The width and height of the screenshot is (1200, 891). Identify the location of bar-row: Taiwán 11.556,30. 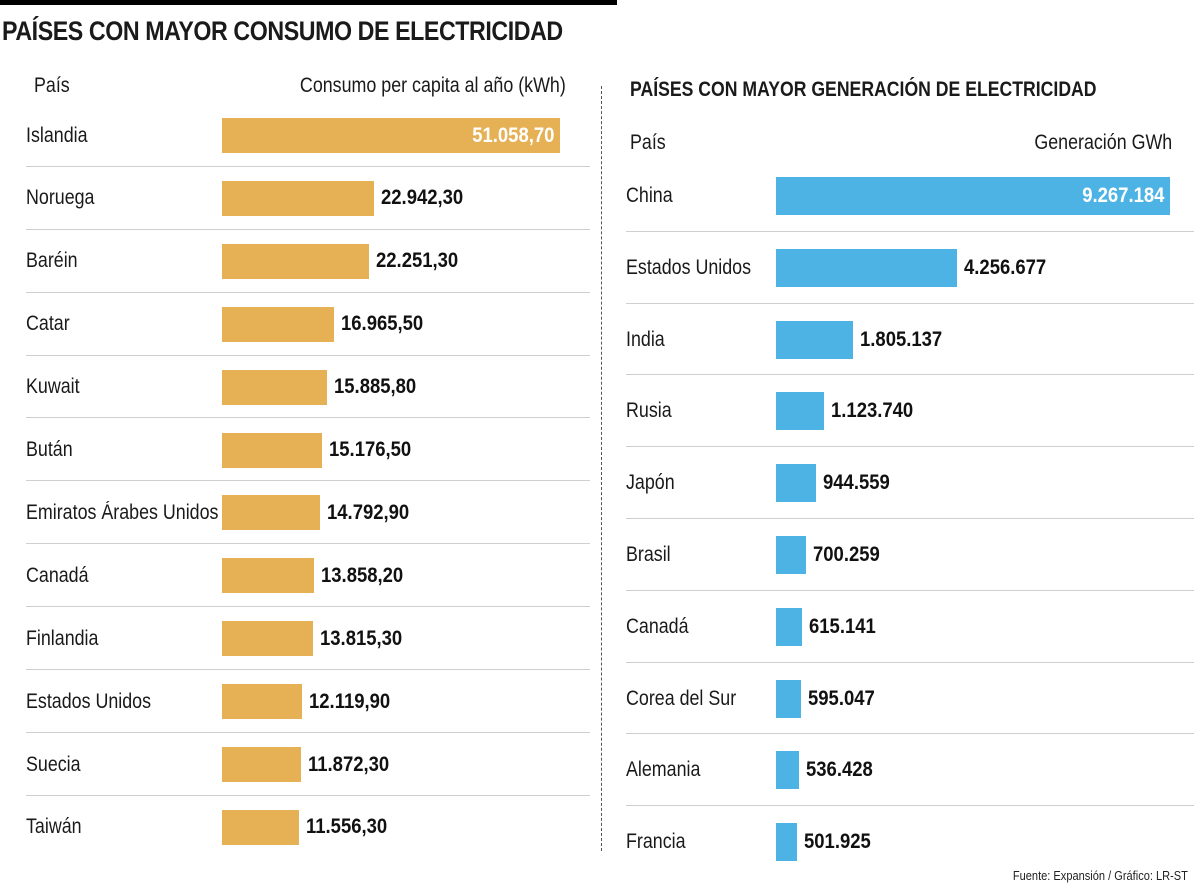
(308, 827).